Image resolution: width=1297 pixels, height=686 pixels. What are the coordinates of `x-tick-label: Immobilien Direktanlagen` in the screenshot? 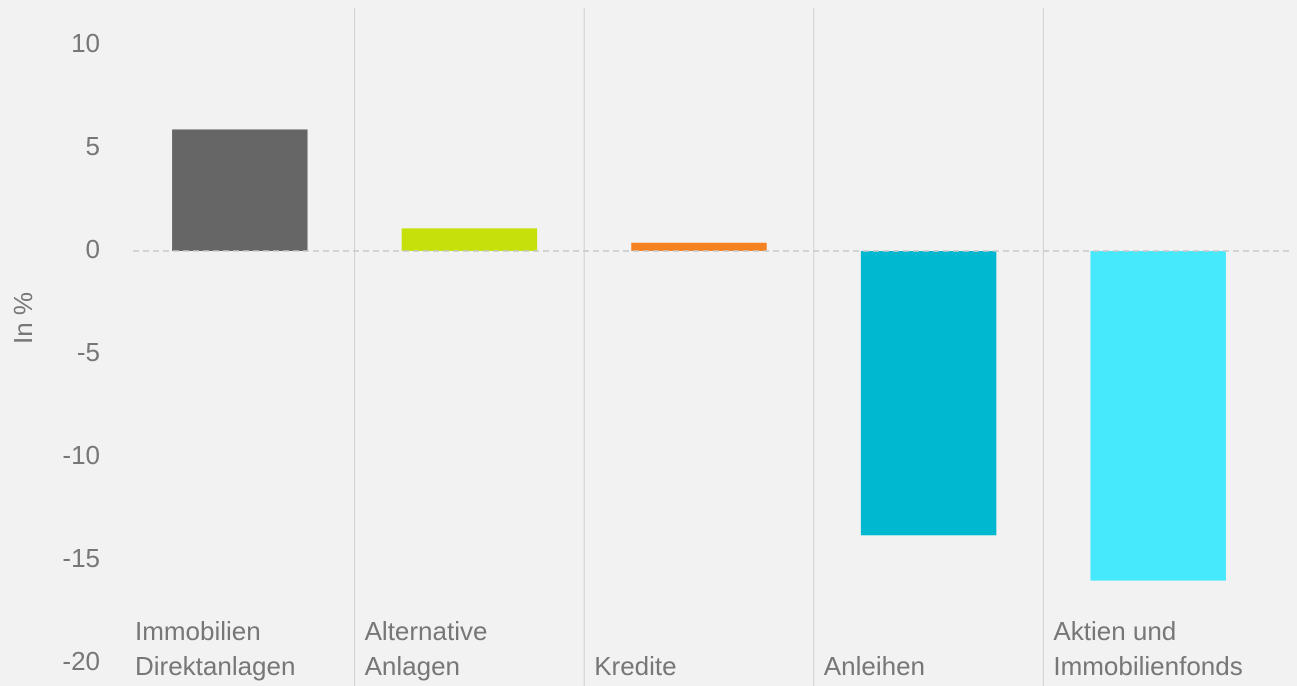 It's located at (215, 648).